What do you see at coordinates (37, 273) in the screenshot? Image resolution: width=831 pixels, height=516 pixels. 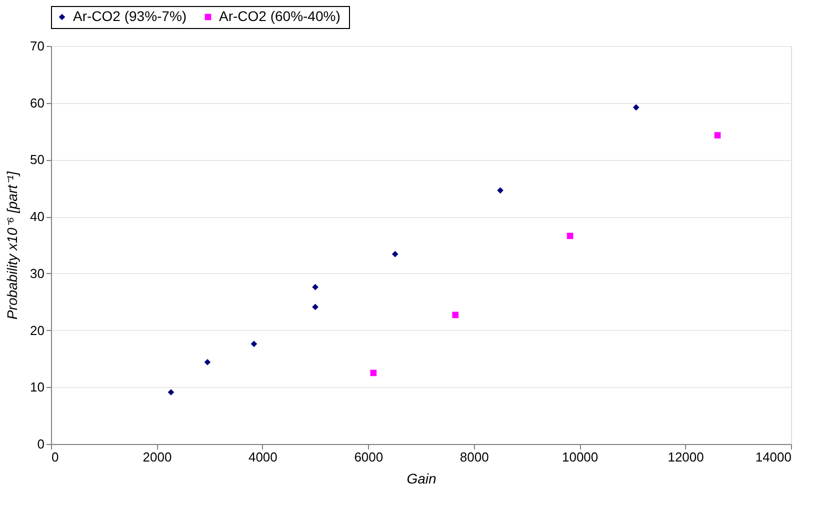 I see `y-tick-label: 30` at bounding box center [37, 273].